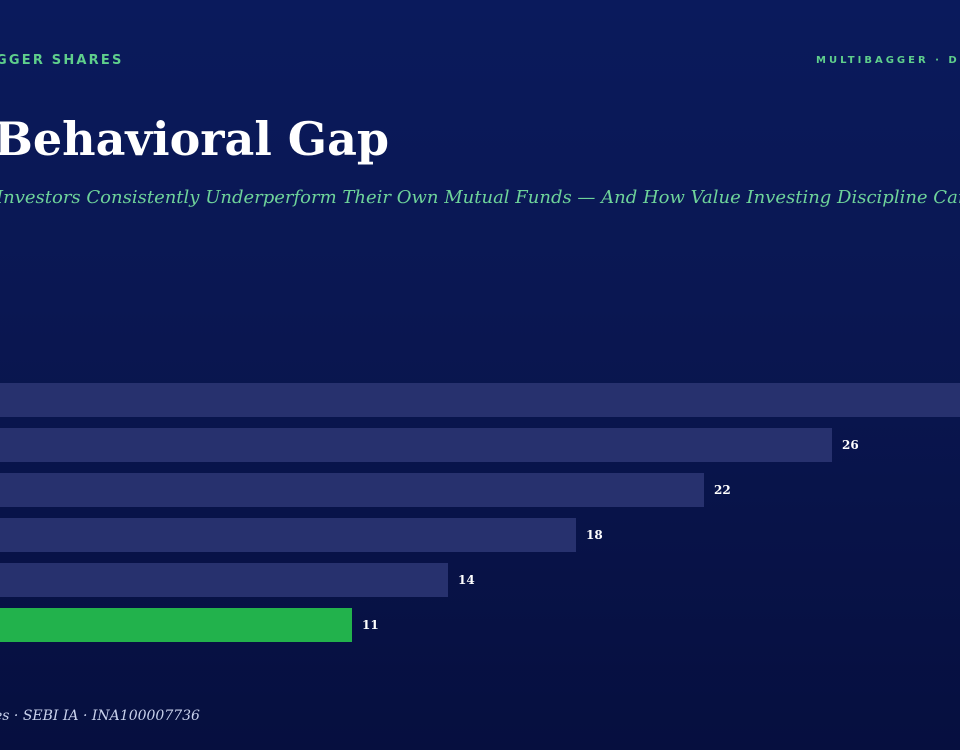 The image size is (960, 750). What do you see at coordinates (888, 60) in the screenshot?
I see `brand-right: MULTIBAGGER · D` at bounding box center [888, 60].